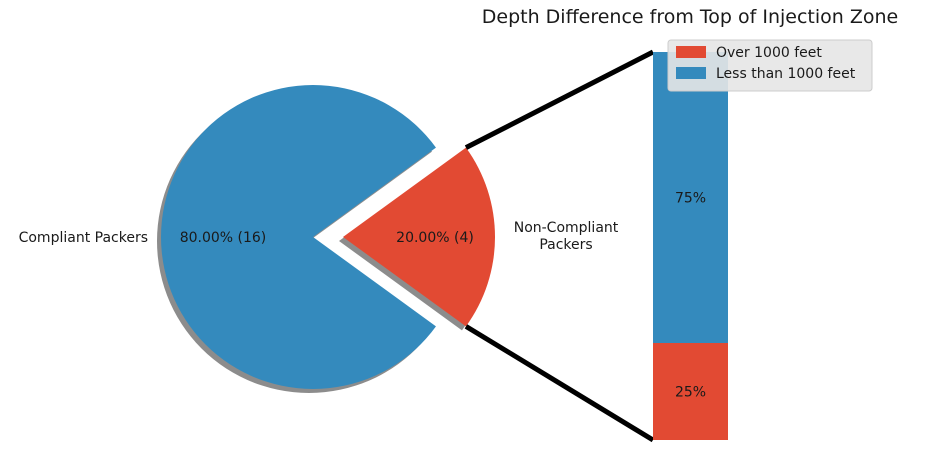 Image resolution: width=933 pixels, height=453 pixels. What do you see at coordinates (559, 99) in the screenshot?
I see `connector-top` at bounding box center [559, 99].